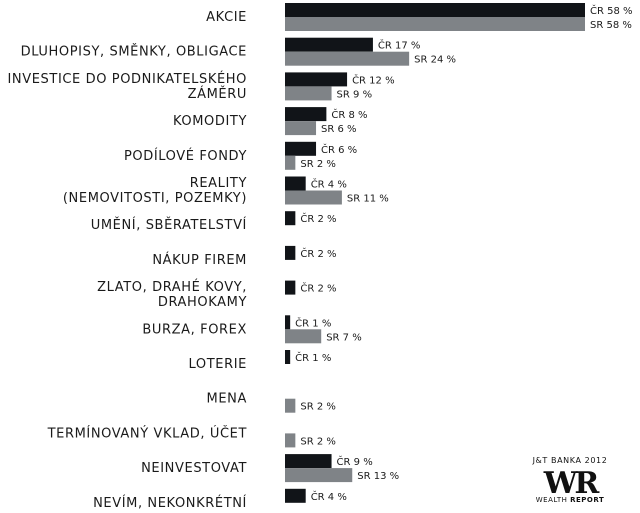 This screenshot has width=640, height=513. I want to click on category-label-line: AKCIE, so click(226, 17).